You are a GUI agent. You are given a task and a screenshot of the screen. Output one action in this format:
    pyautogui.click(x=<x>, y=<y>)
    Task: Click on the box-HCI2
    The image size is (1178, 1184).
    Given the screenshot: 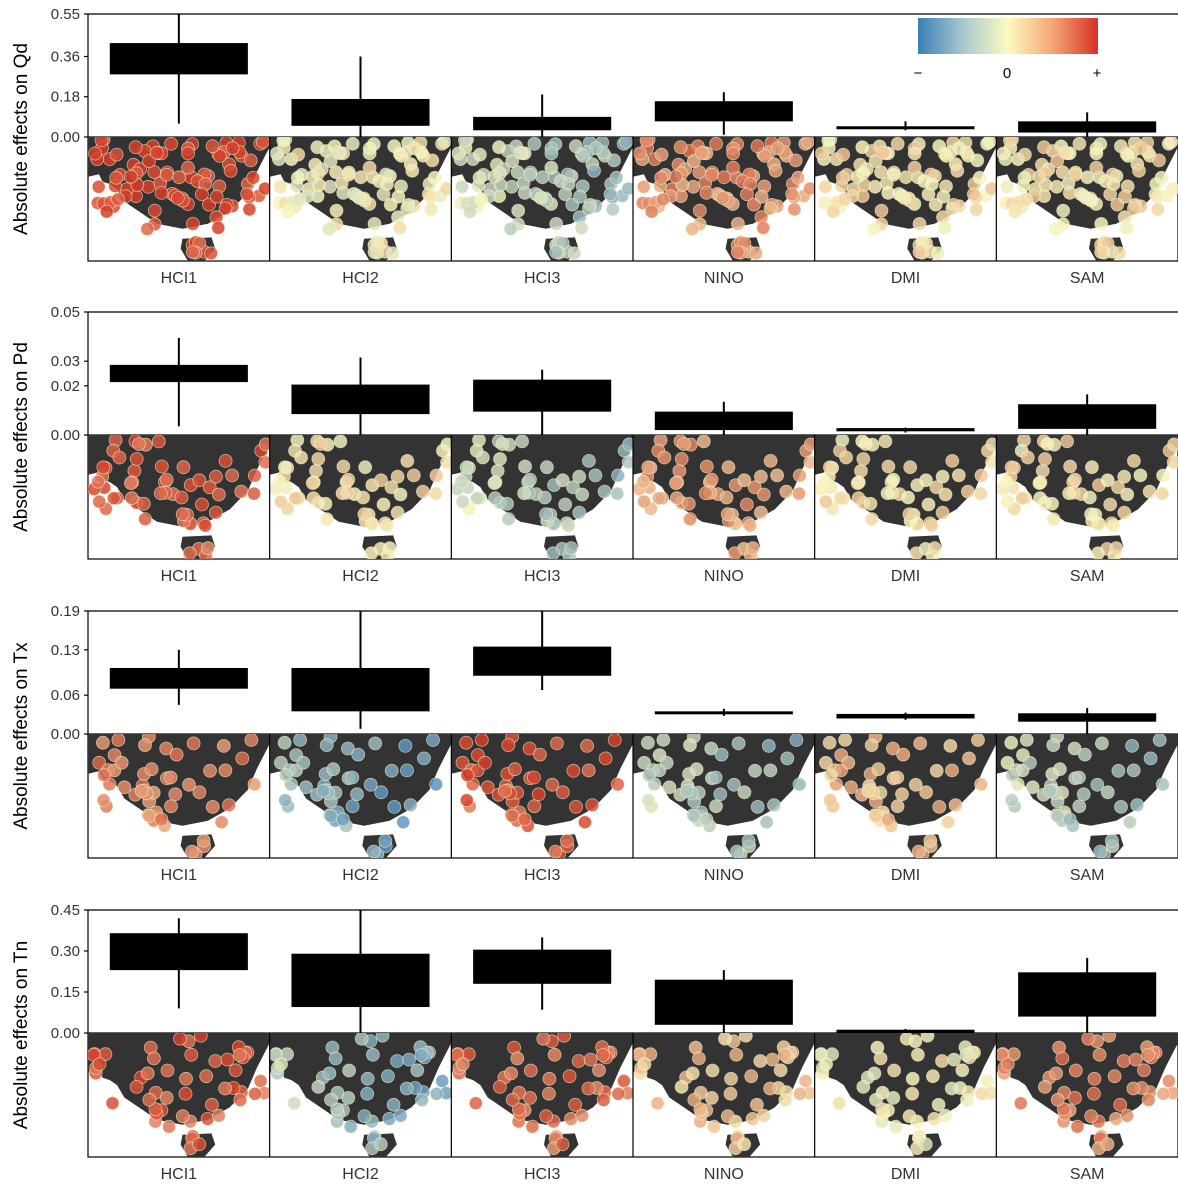 What is the action you would take?
    pyautogui.click(x=360, y=96)
    